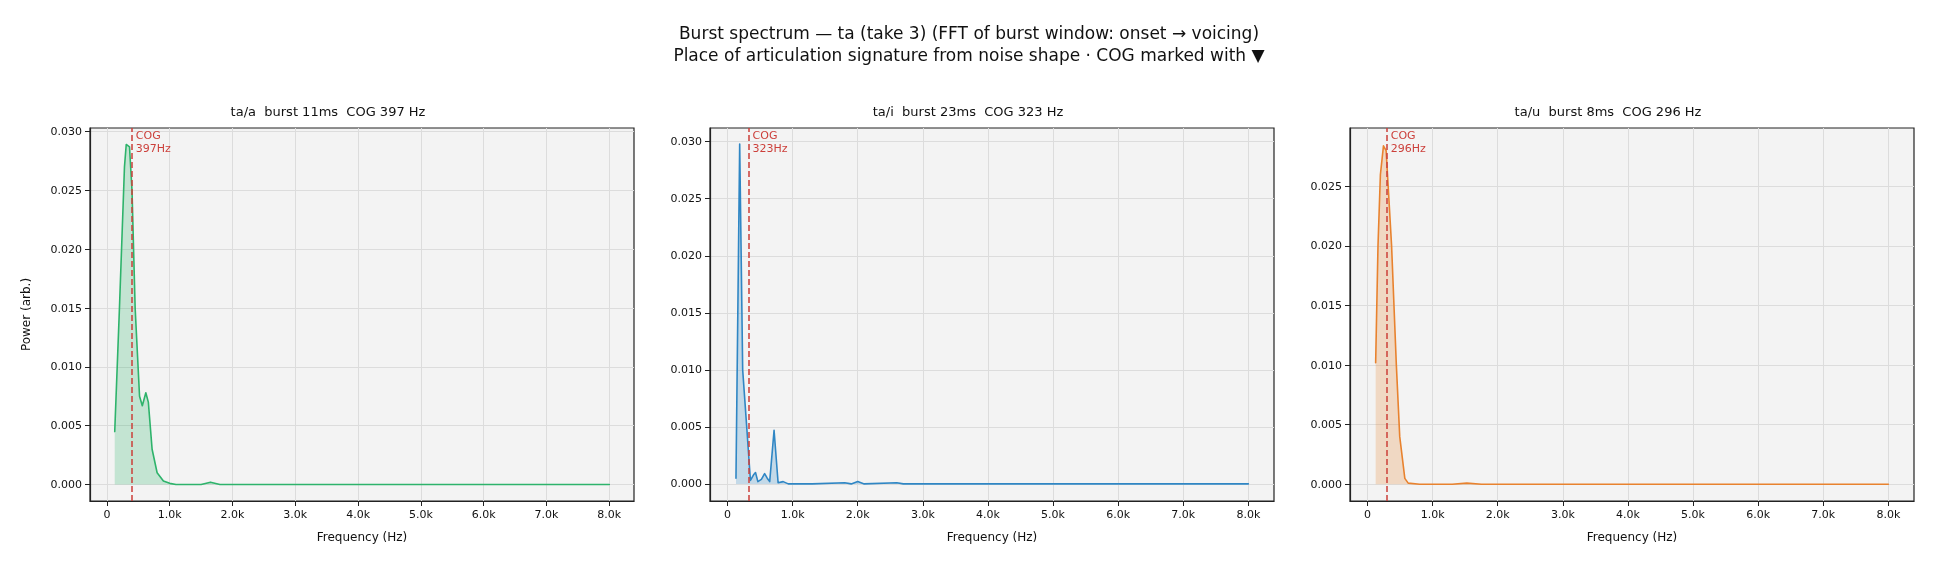 Image resolution: width=1938 pixels, height=569 pixels. I want to click on text: Burst spectrum — ta (take 3) (FFT of burst window: onset → voicing), so click(969, 33).